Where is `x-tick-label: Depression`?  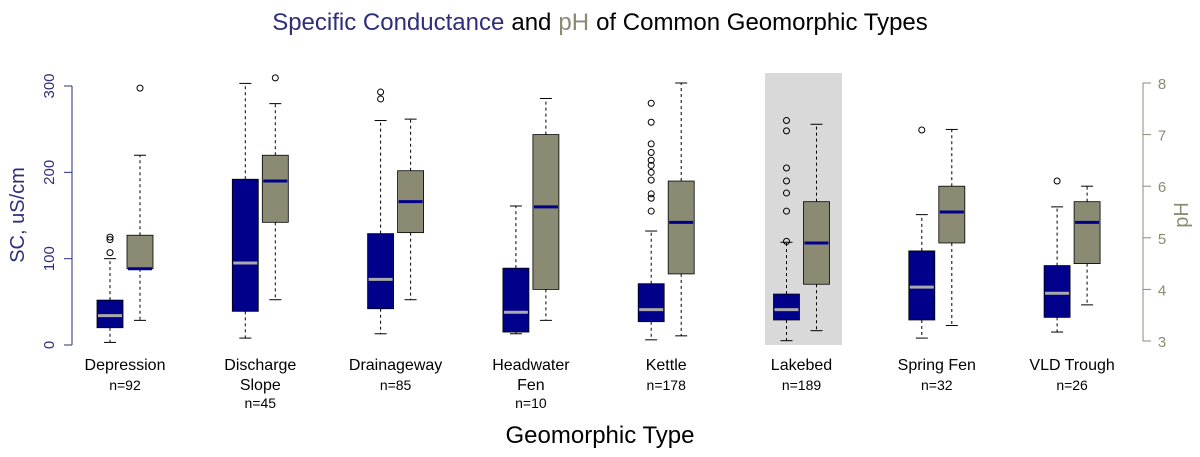
x-tick-label: Depression is located at coordinates (125, 365).